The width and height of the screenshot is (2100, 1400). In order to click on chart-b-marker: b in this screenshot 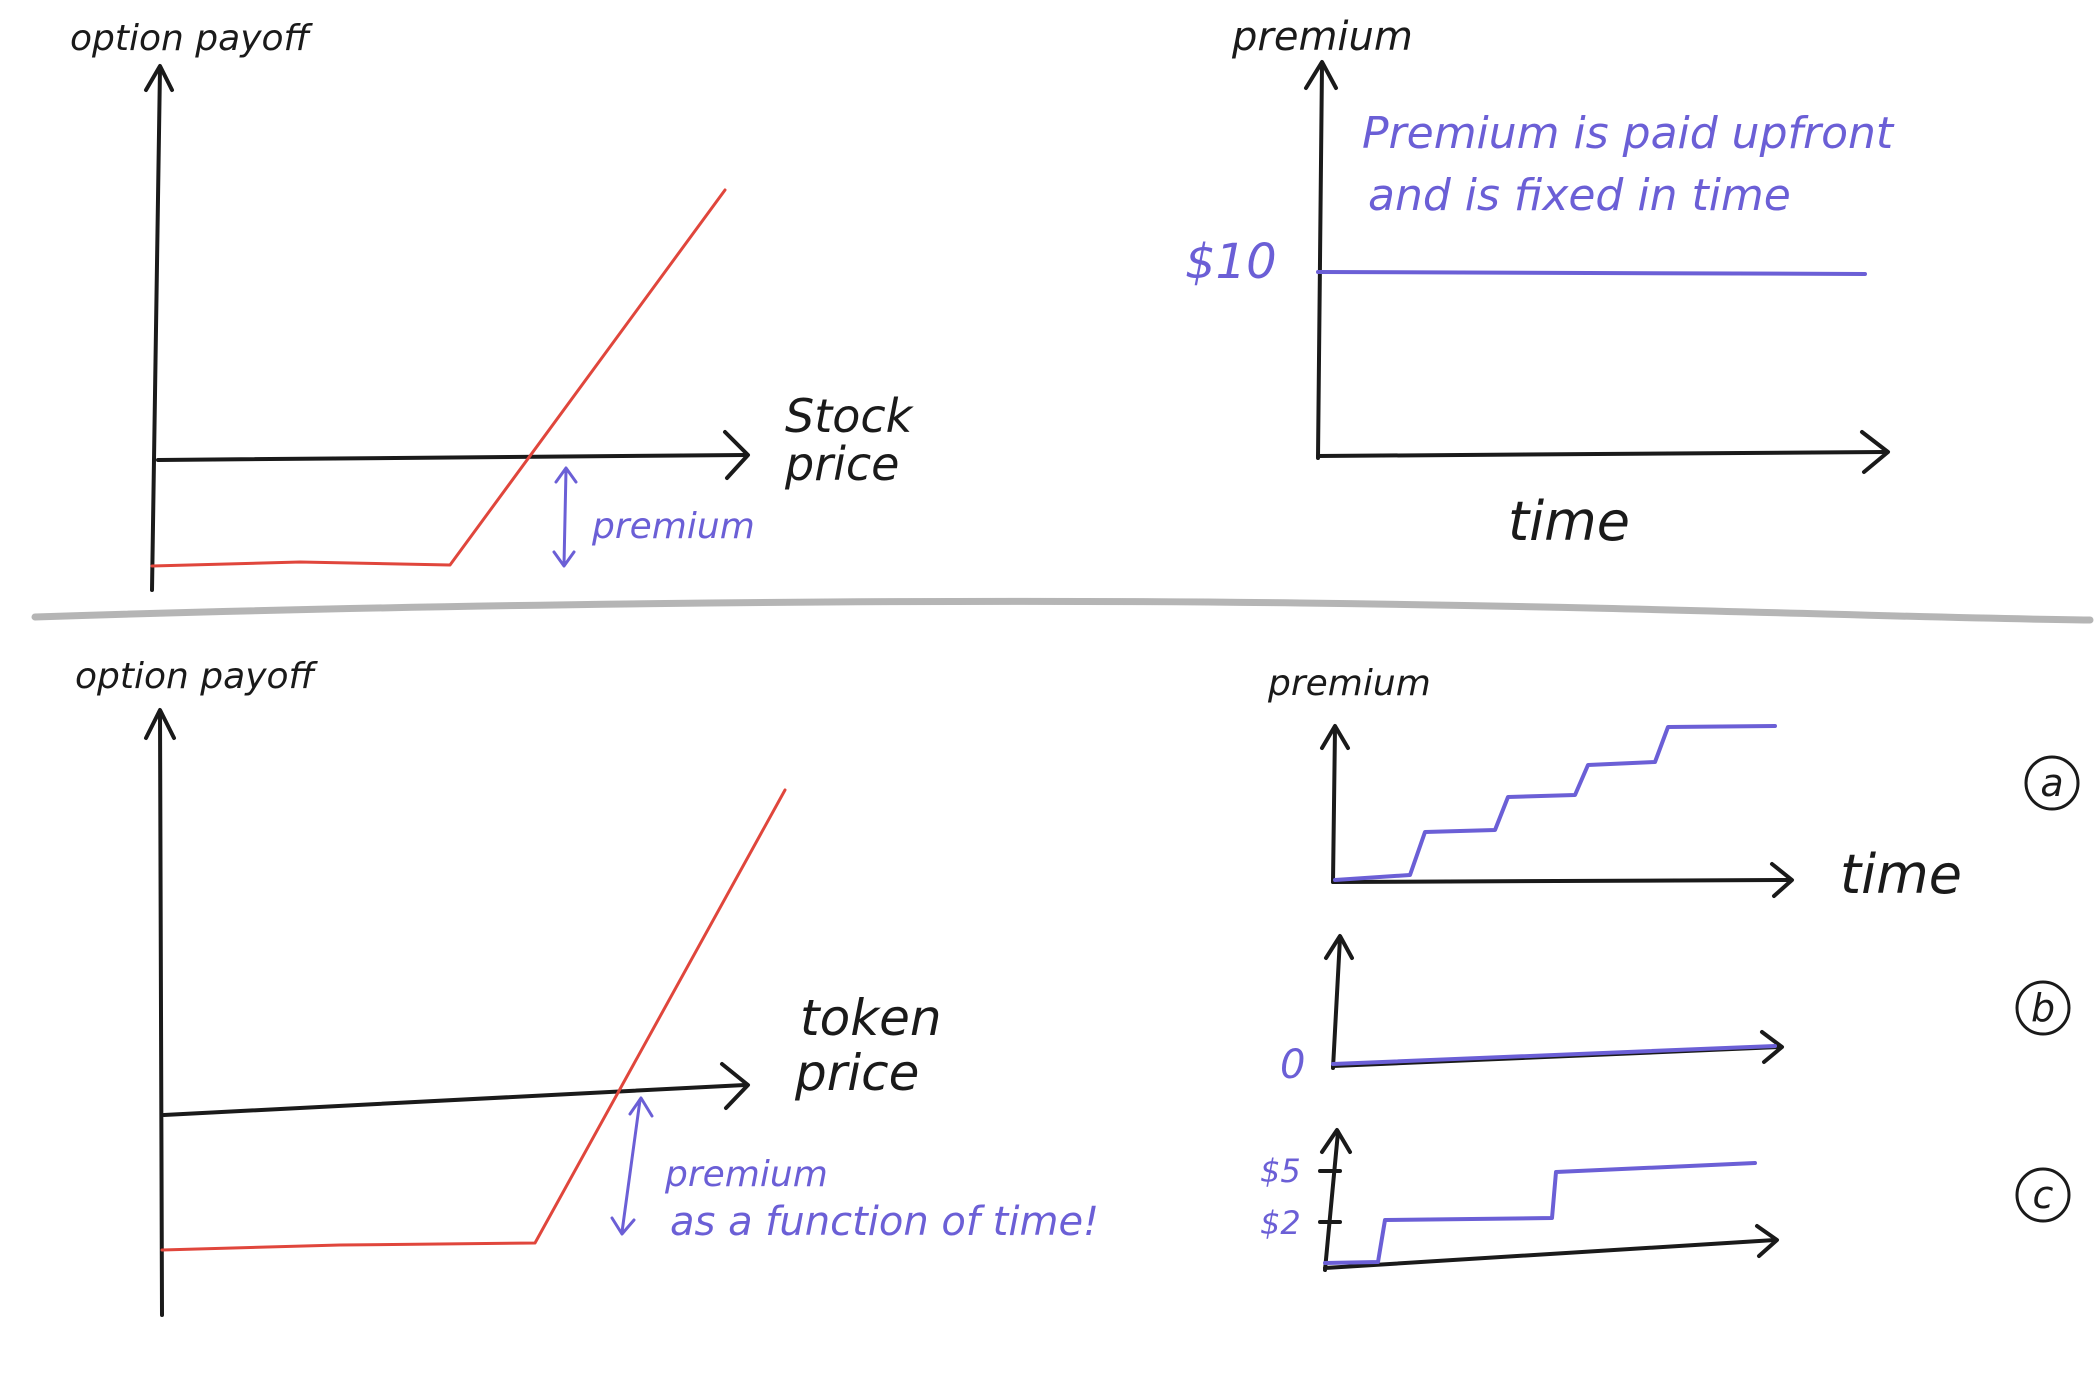, I will do `click(2043, 1008)`.